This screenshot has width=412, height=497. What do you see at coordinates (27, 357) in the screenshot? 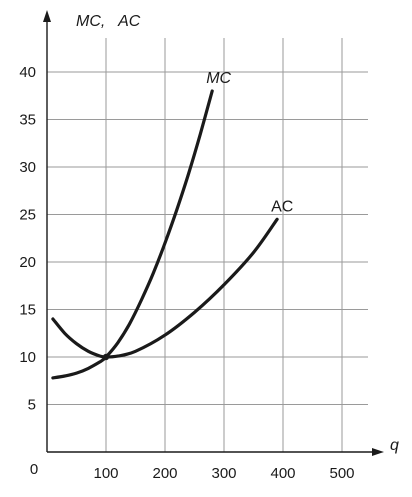
I see `y-tick-label: 10` at bounding box center [27, 357].